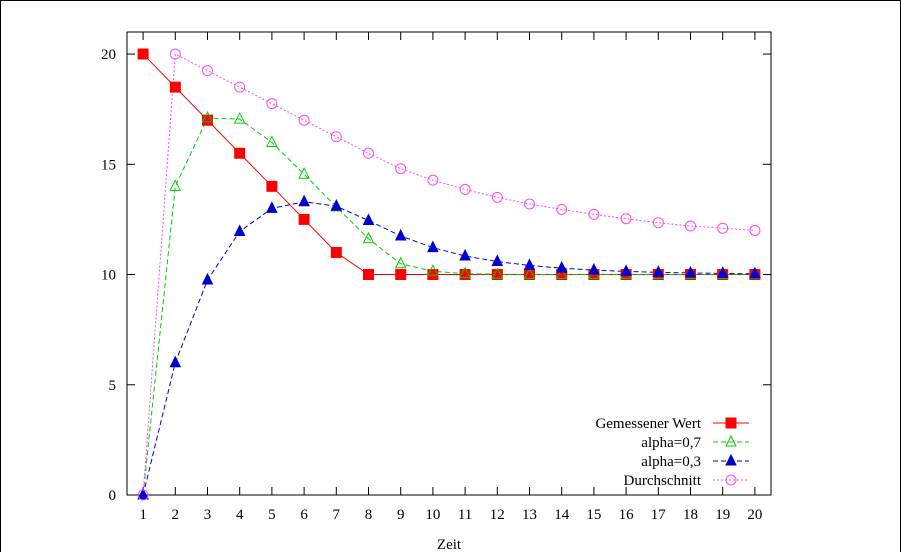 The image size is (901, 552). What do you see at coordinates (176, 515) in the screenshot?
I see `x-tick-label: 2` at bounding box center [176, 515].